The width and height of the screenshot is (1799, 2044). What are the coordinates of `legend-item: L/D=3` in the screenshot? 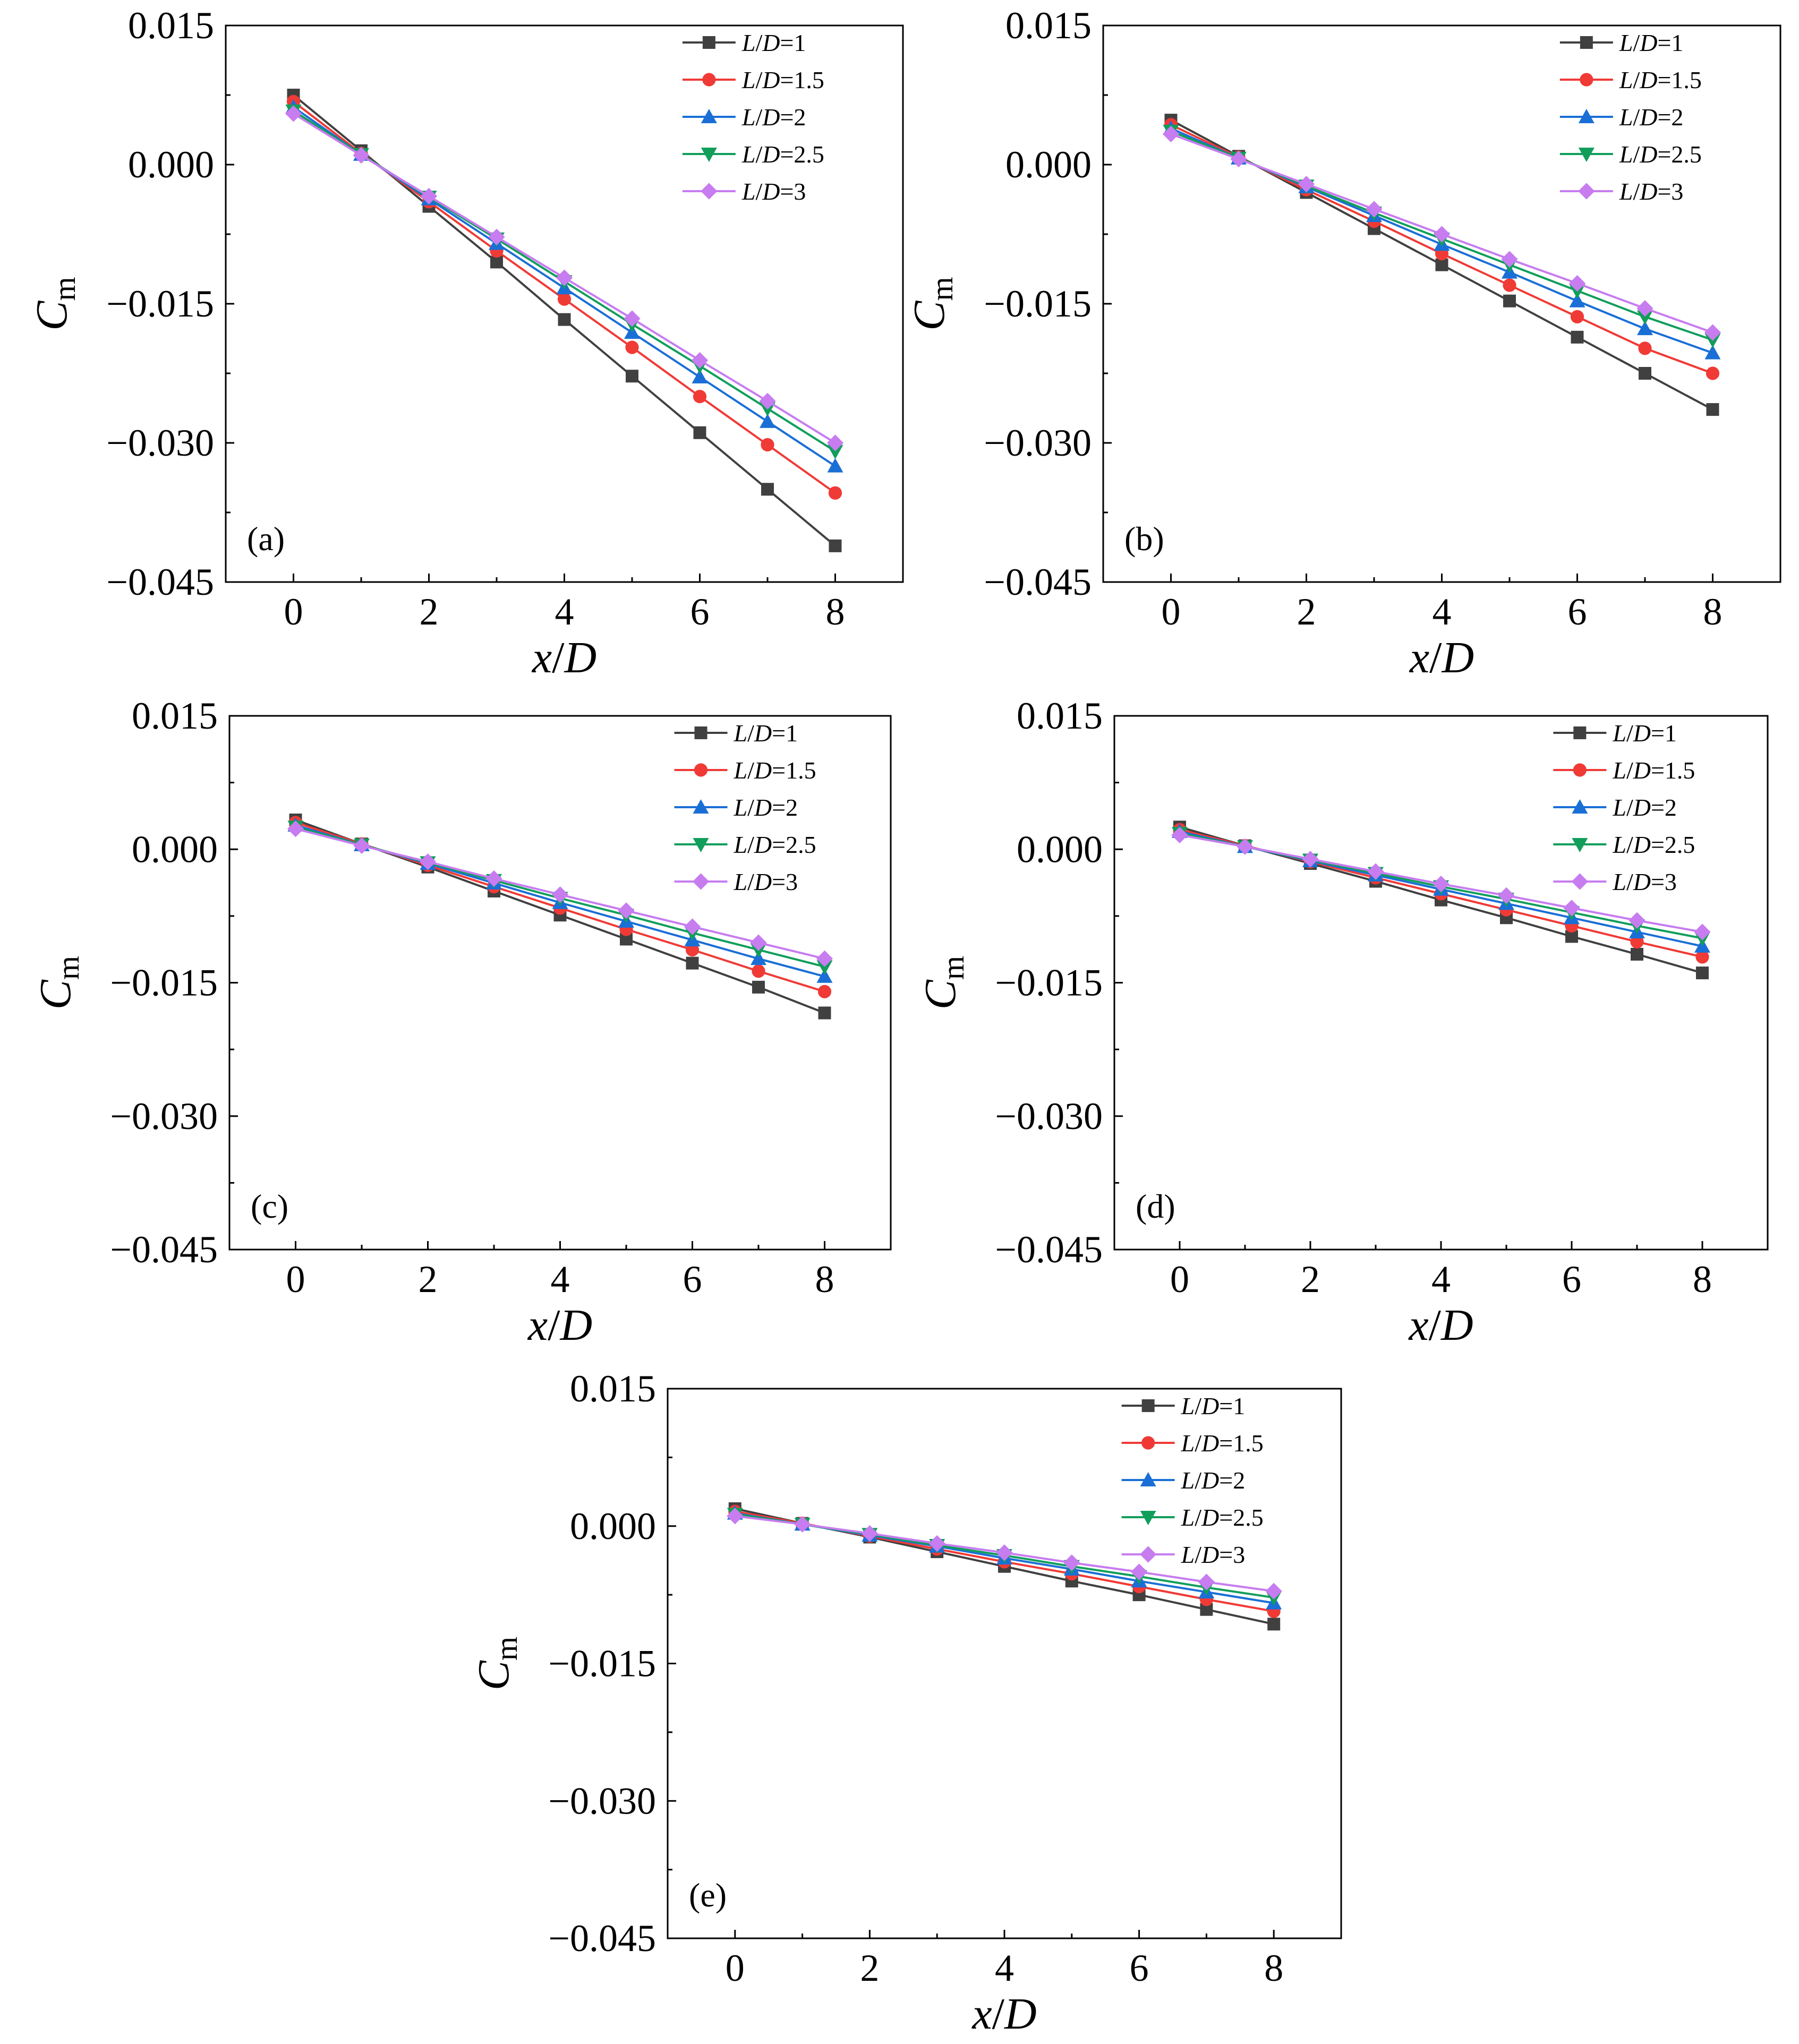 It's located at (1621, 192).